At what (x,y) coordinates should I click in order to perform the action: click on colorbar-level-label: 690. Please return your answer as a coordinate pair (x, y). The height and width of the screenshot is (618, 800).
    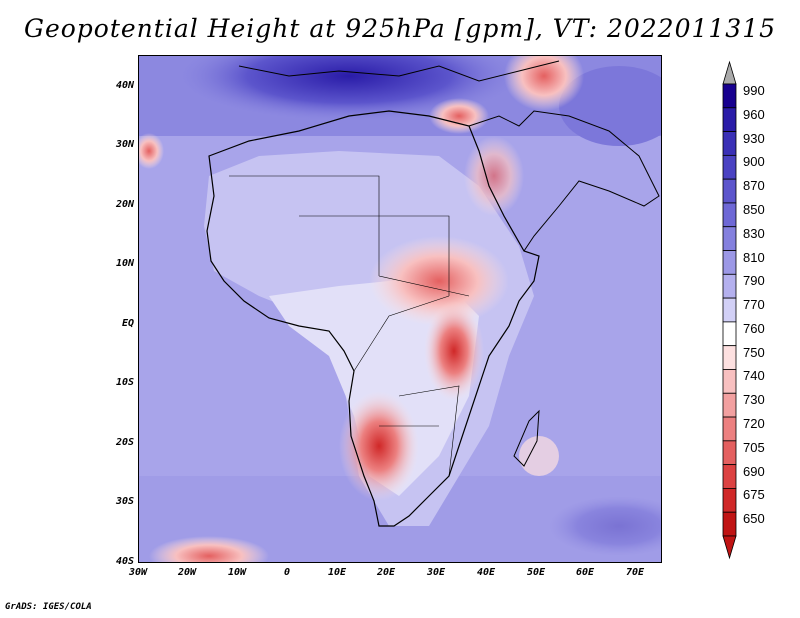
    Looking at the image, I should click on (754, 471).